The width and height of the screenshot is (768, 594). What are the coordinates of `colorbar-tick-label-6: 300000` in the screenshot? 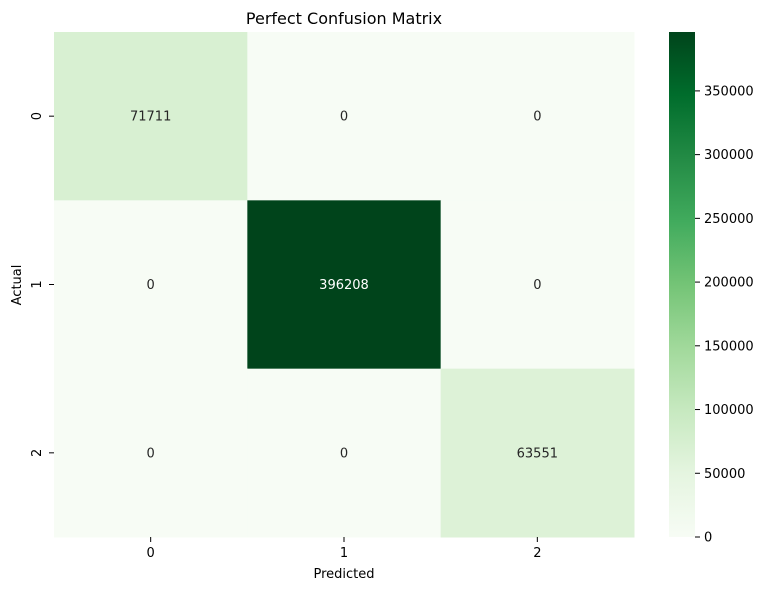 It's located at (729, 155).